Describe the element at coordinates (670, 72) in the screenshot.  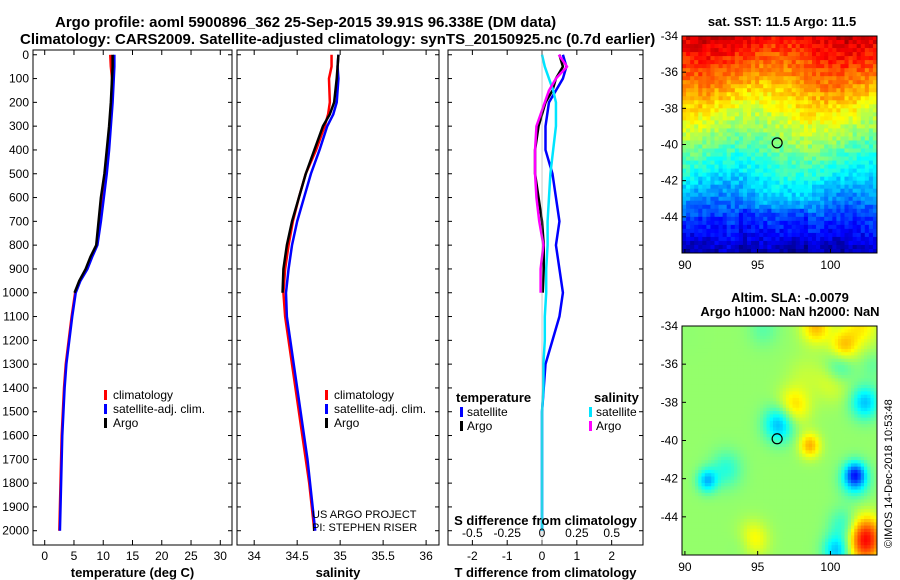
I see `lat-tick-label: -36` at that location.